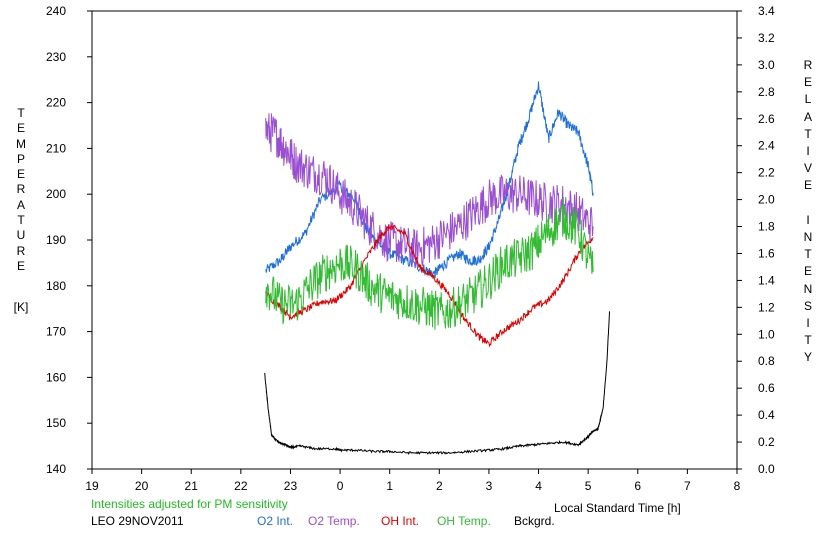 The width and height of the screenshot is (828, 535). I want to click on y-right-tick-label: 1.4, so click(766, 280).